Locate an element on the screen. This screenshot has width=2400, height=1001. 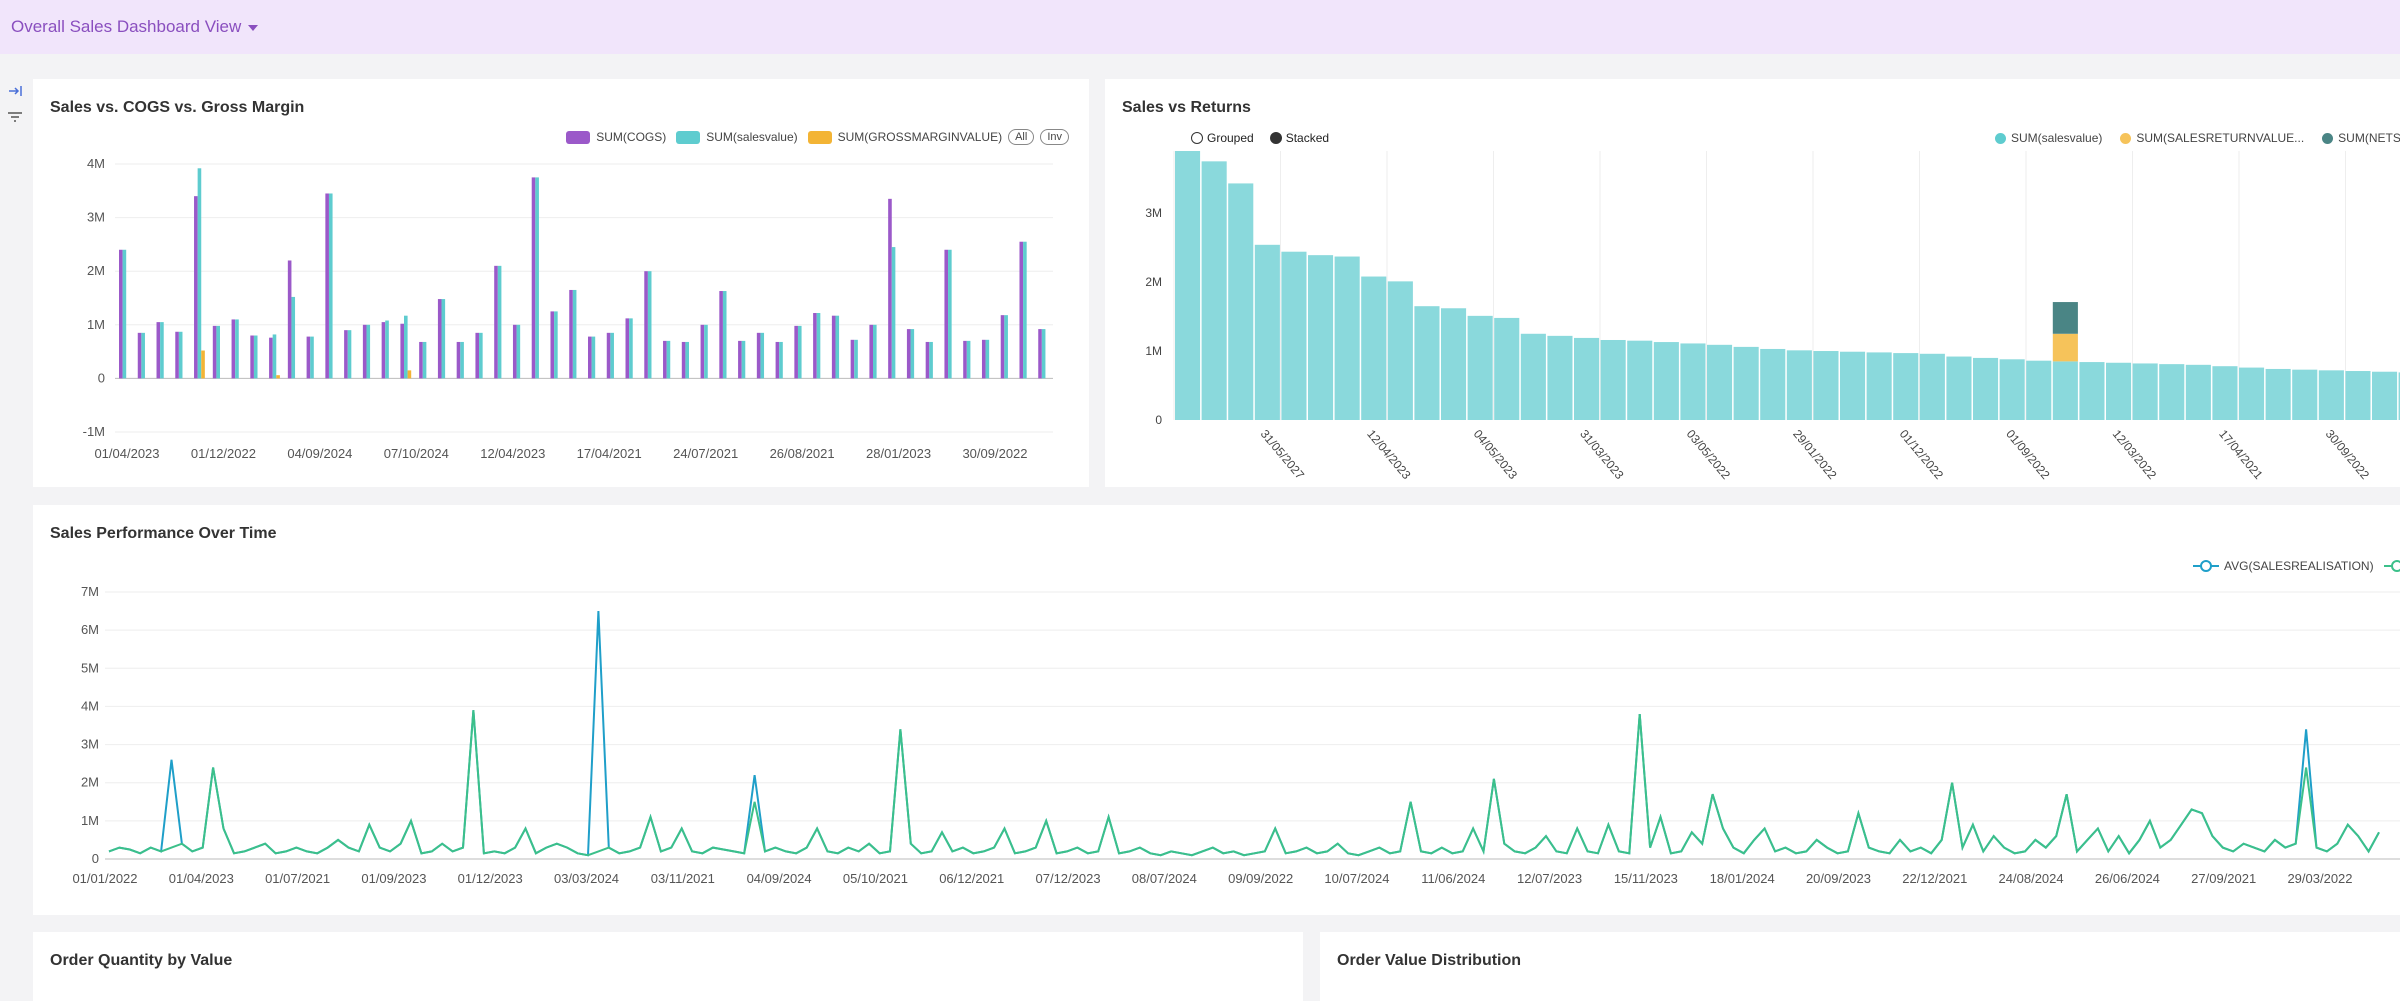
chart-legend: AVG(SALESREALISATION) is located at coordinates (2291, 566).